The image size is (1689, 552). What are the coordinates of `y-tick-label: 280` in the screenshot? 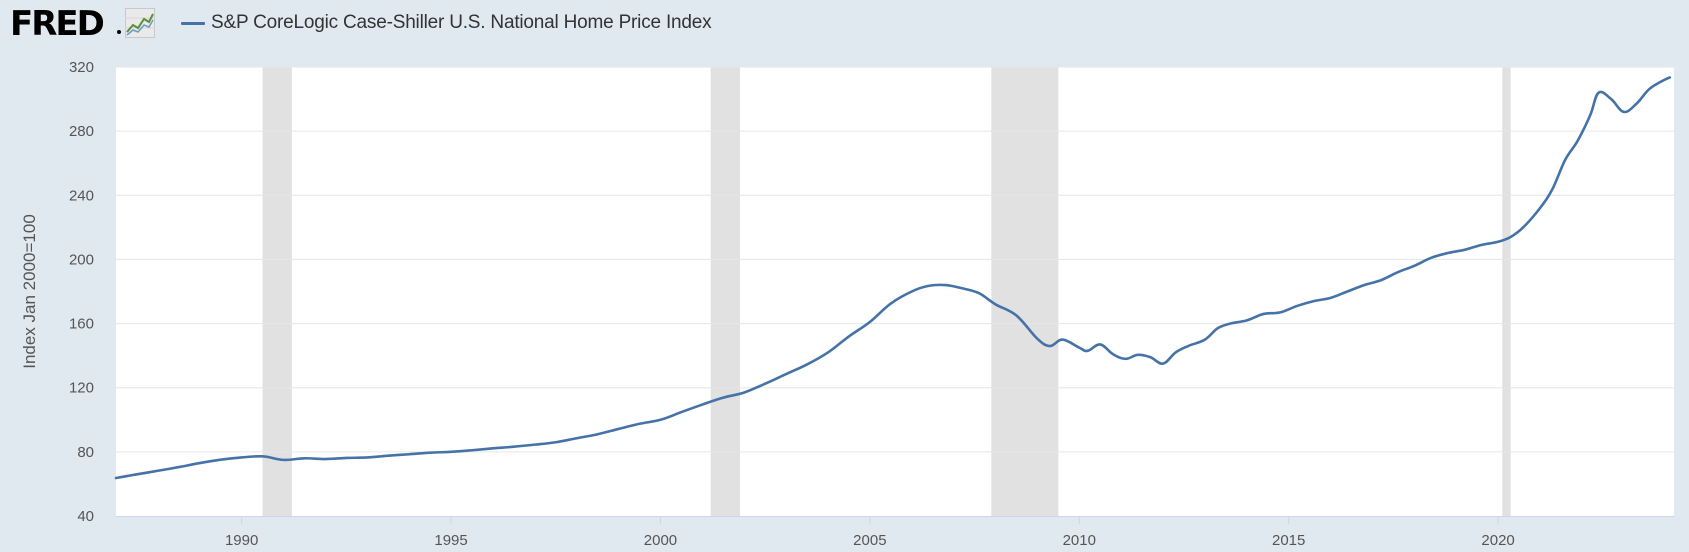 It's located at (81, 131).